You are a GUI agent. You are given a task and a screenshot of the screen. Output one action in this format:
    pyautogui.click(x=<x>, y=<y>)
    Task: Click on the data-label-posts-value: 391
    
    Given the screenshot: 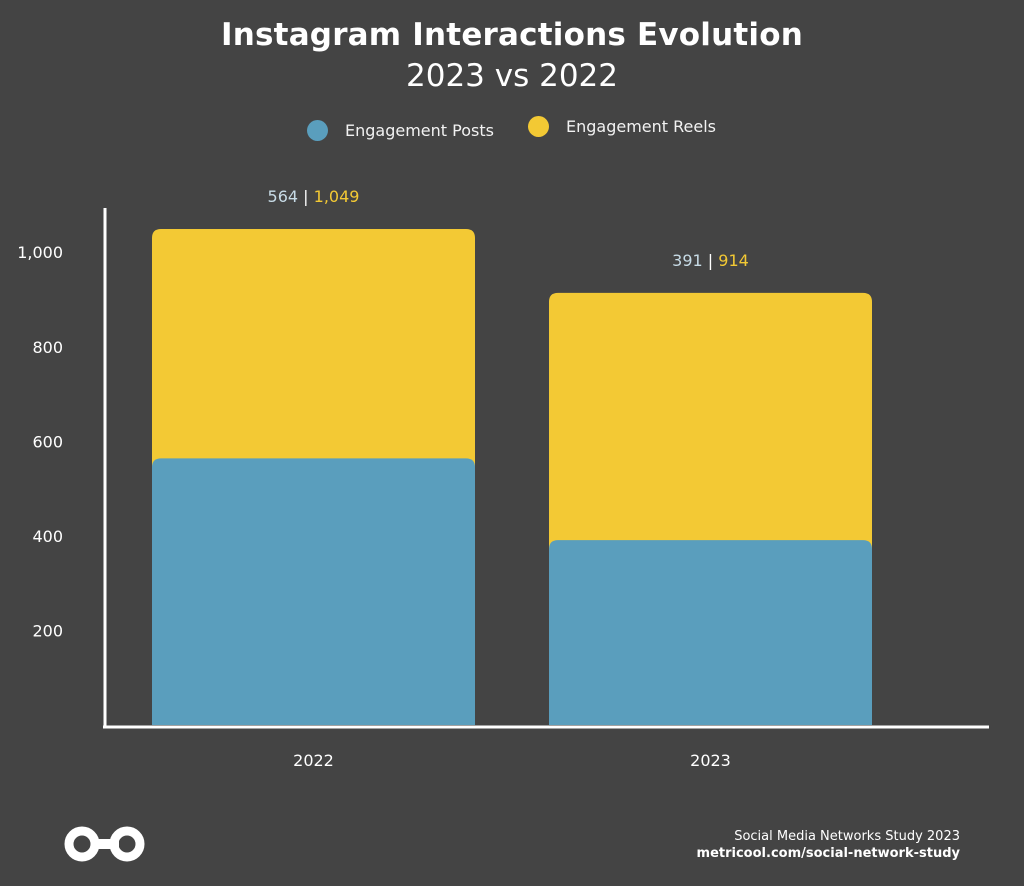 What is the action you would take?
    pyautogui.click(x=687, y=260)
    